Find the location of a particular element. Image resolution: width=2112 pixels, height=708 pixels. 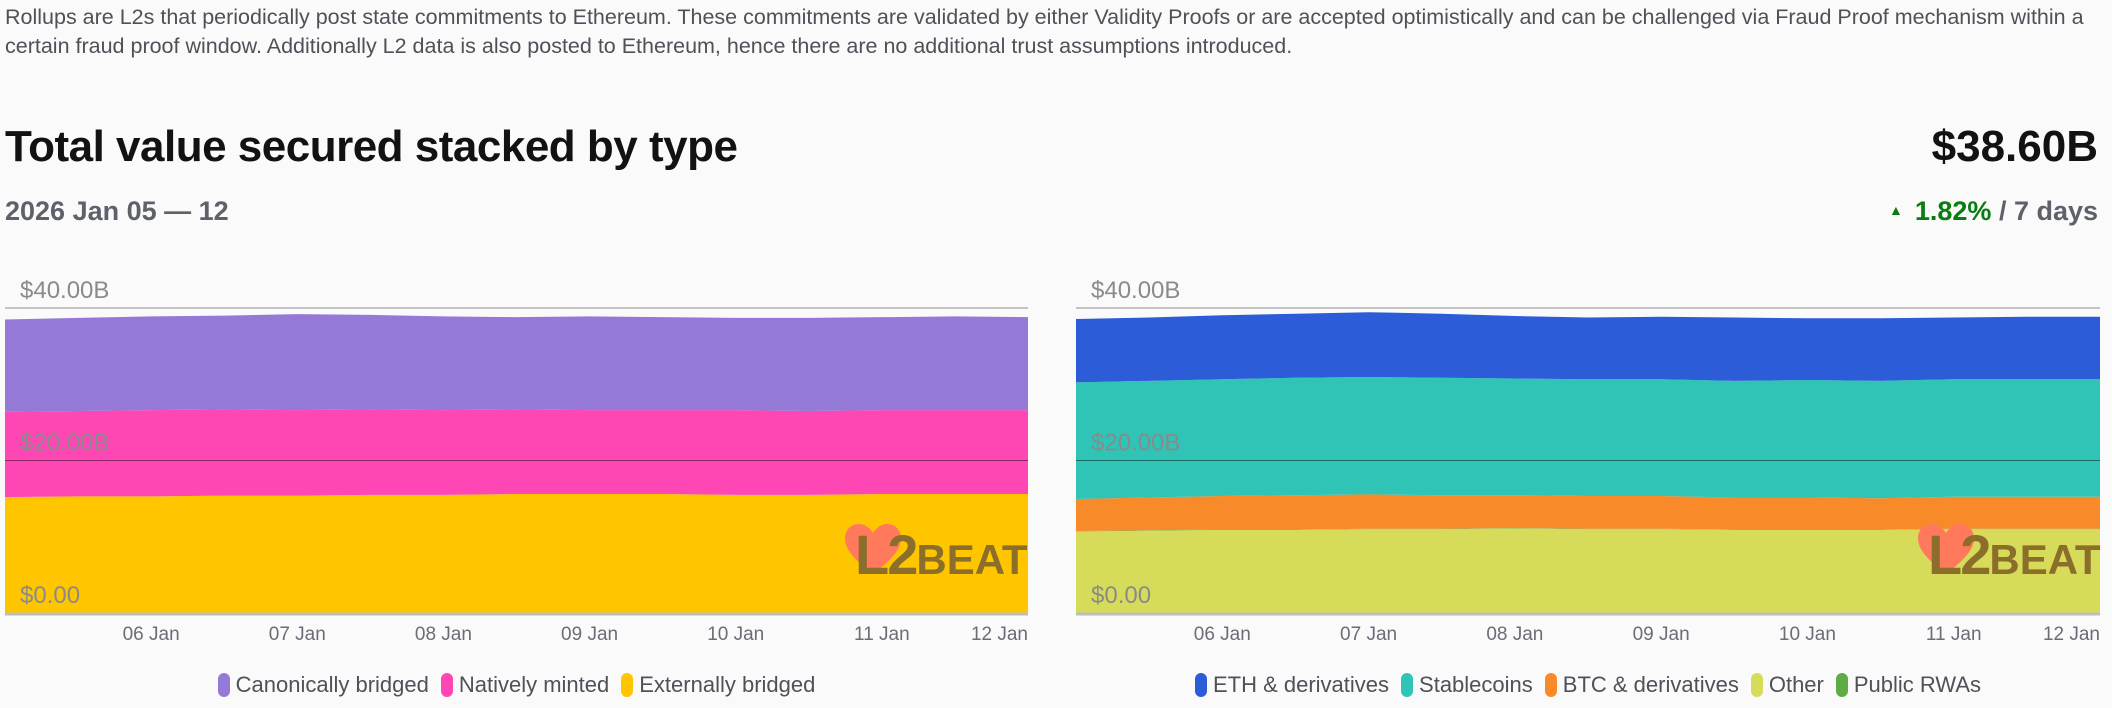

legend-item-externally-bridged: Externally bridged is located at coordinates (718, 685).